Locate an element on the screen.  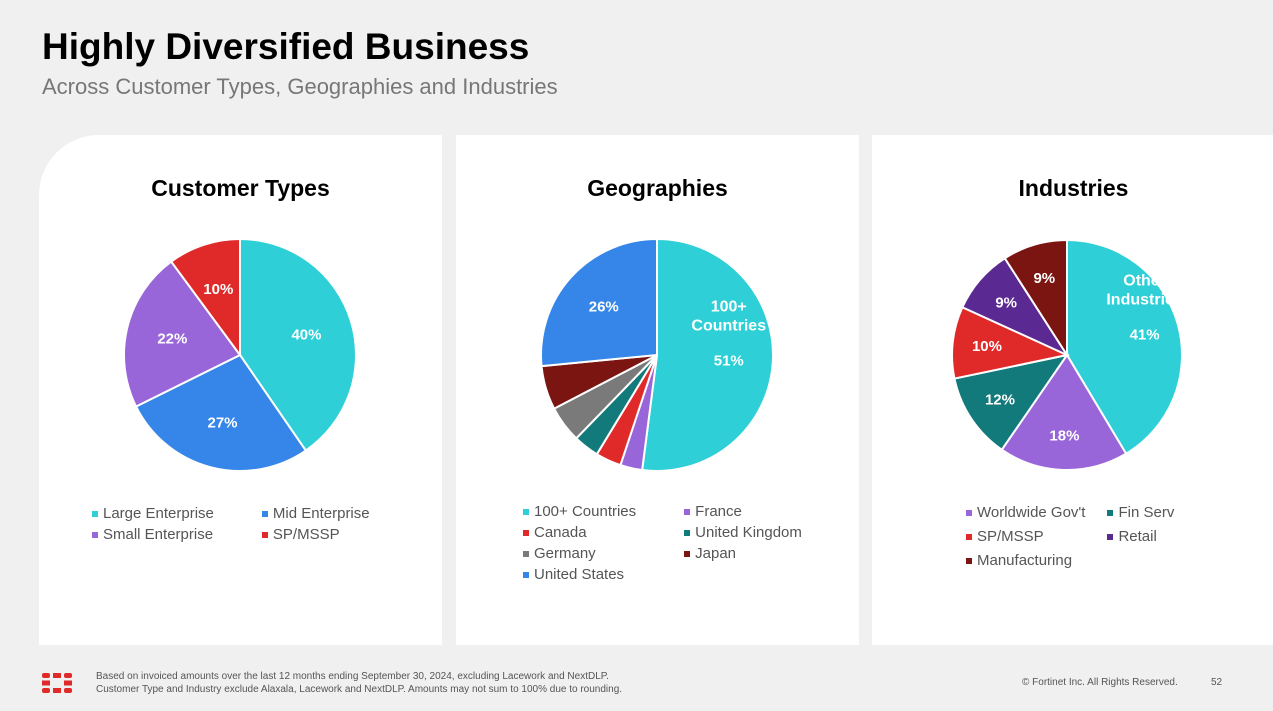
pie-slice-fin-serv is located at coordinates (1011, 402).